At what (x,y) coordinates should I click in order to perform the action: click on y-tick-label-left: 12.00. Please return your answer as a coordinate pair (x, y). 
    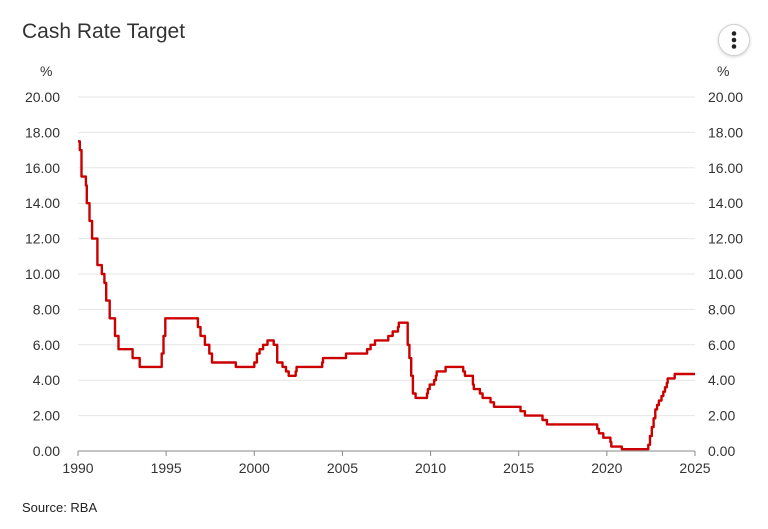
    Looking at the image, I should click on (42, 239).